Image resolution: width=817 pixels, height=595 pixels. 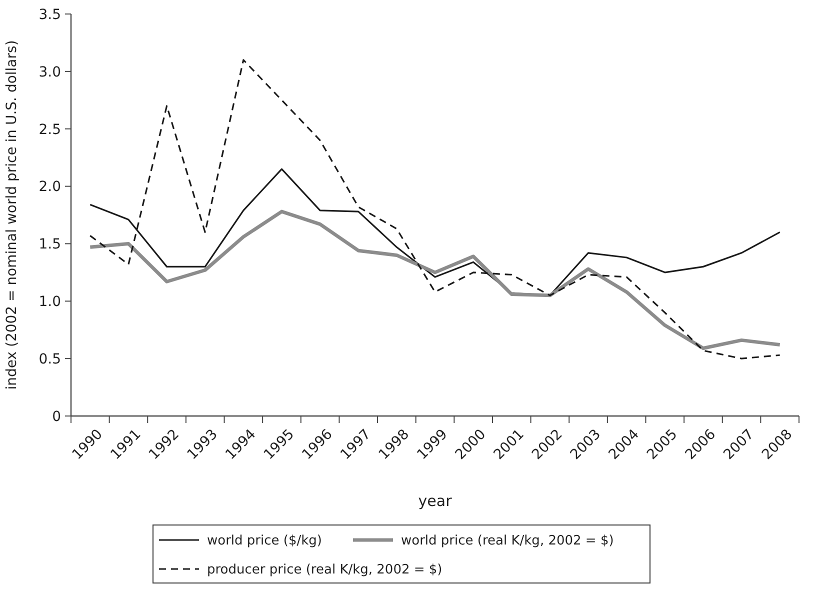 What do you see at coordinates (56, 416) in the screenshot?
I see `y-tick-label: 0` at bounding box center [56, 416].